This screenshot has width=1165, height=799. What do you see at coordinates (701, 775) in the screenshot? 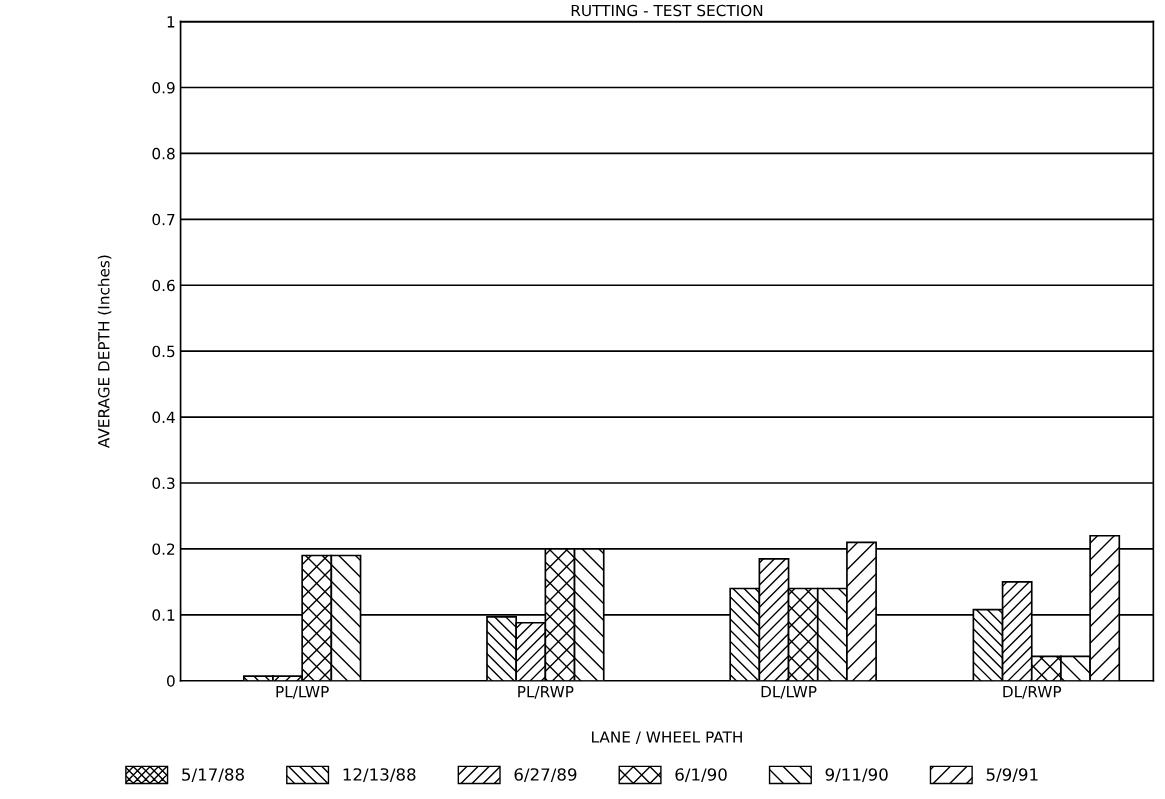
I see `legend-label: 6/1/90` at bounding box center [701, 775].